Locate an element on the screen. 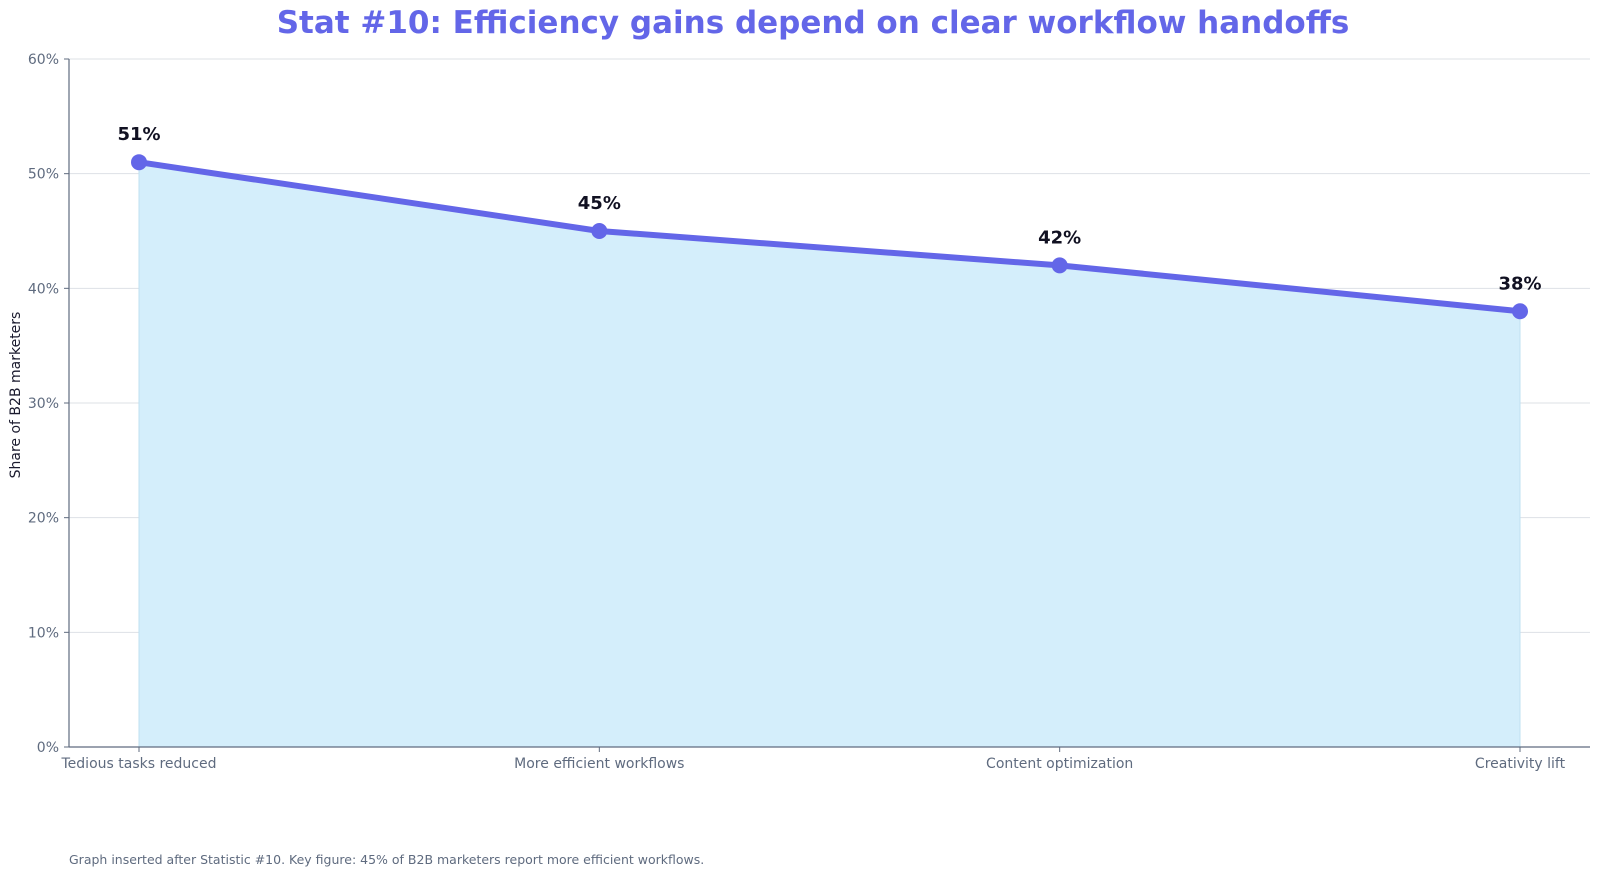  y-tick-labels: 0% 10% 20% 30% 40% 50% 60% is located at coordinates (43, 404).